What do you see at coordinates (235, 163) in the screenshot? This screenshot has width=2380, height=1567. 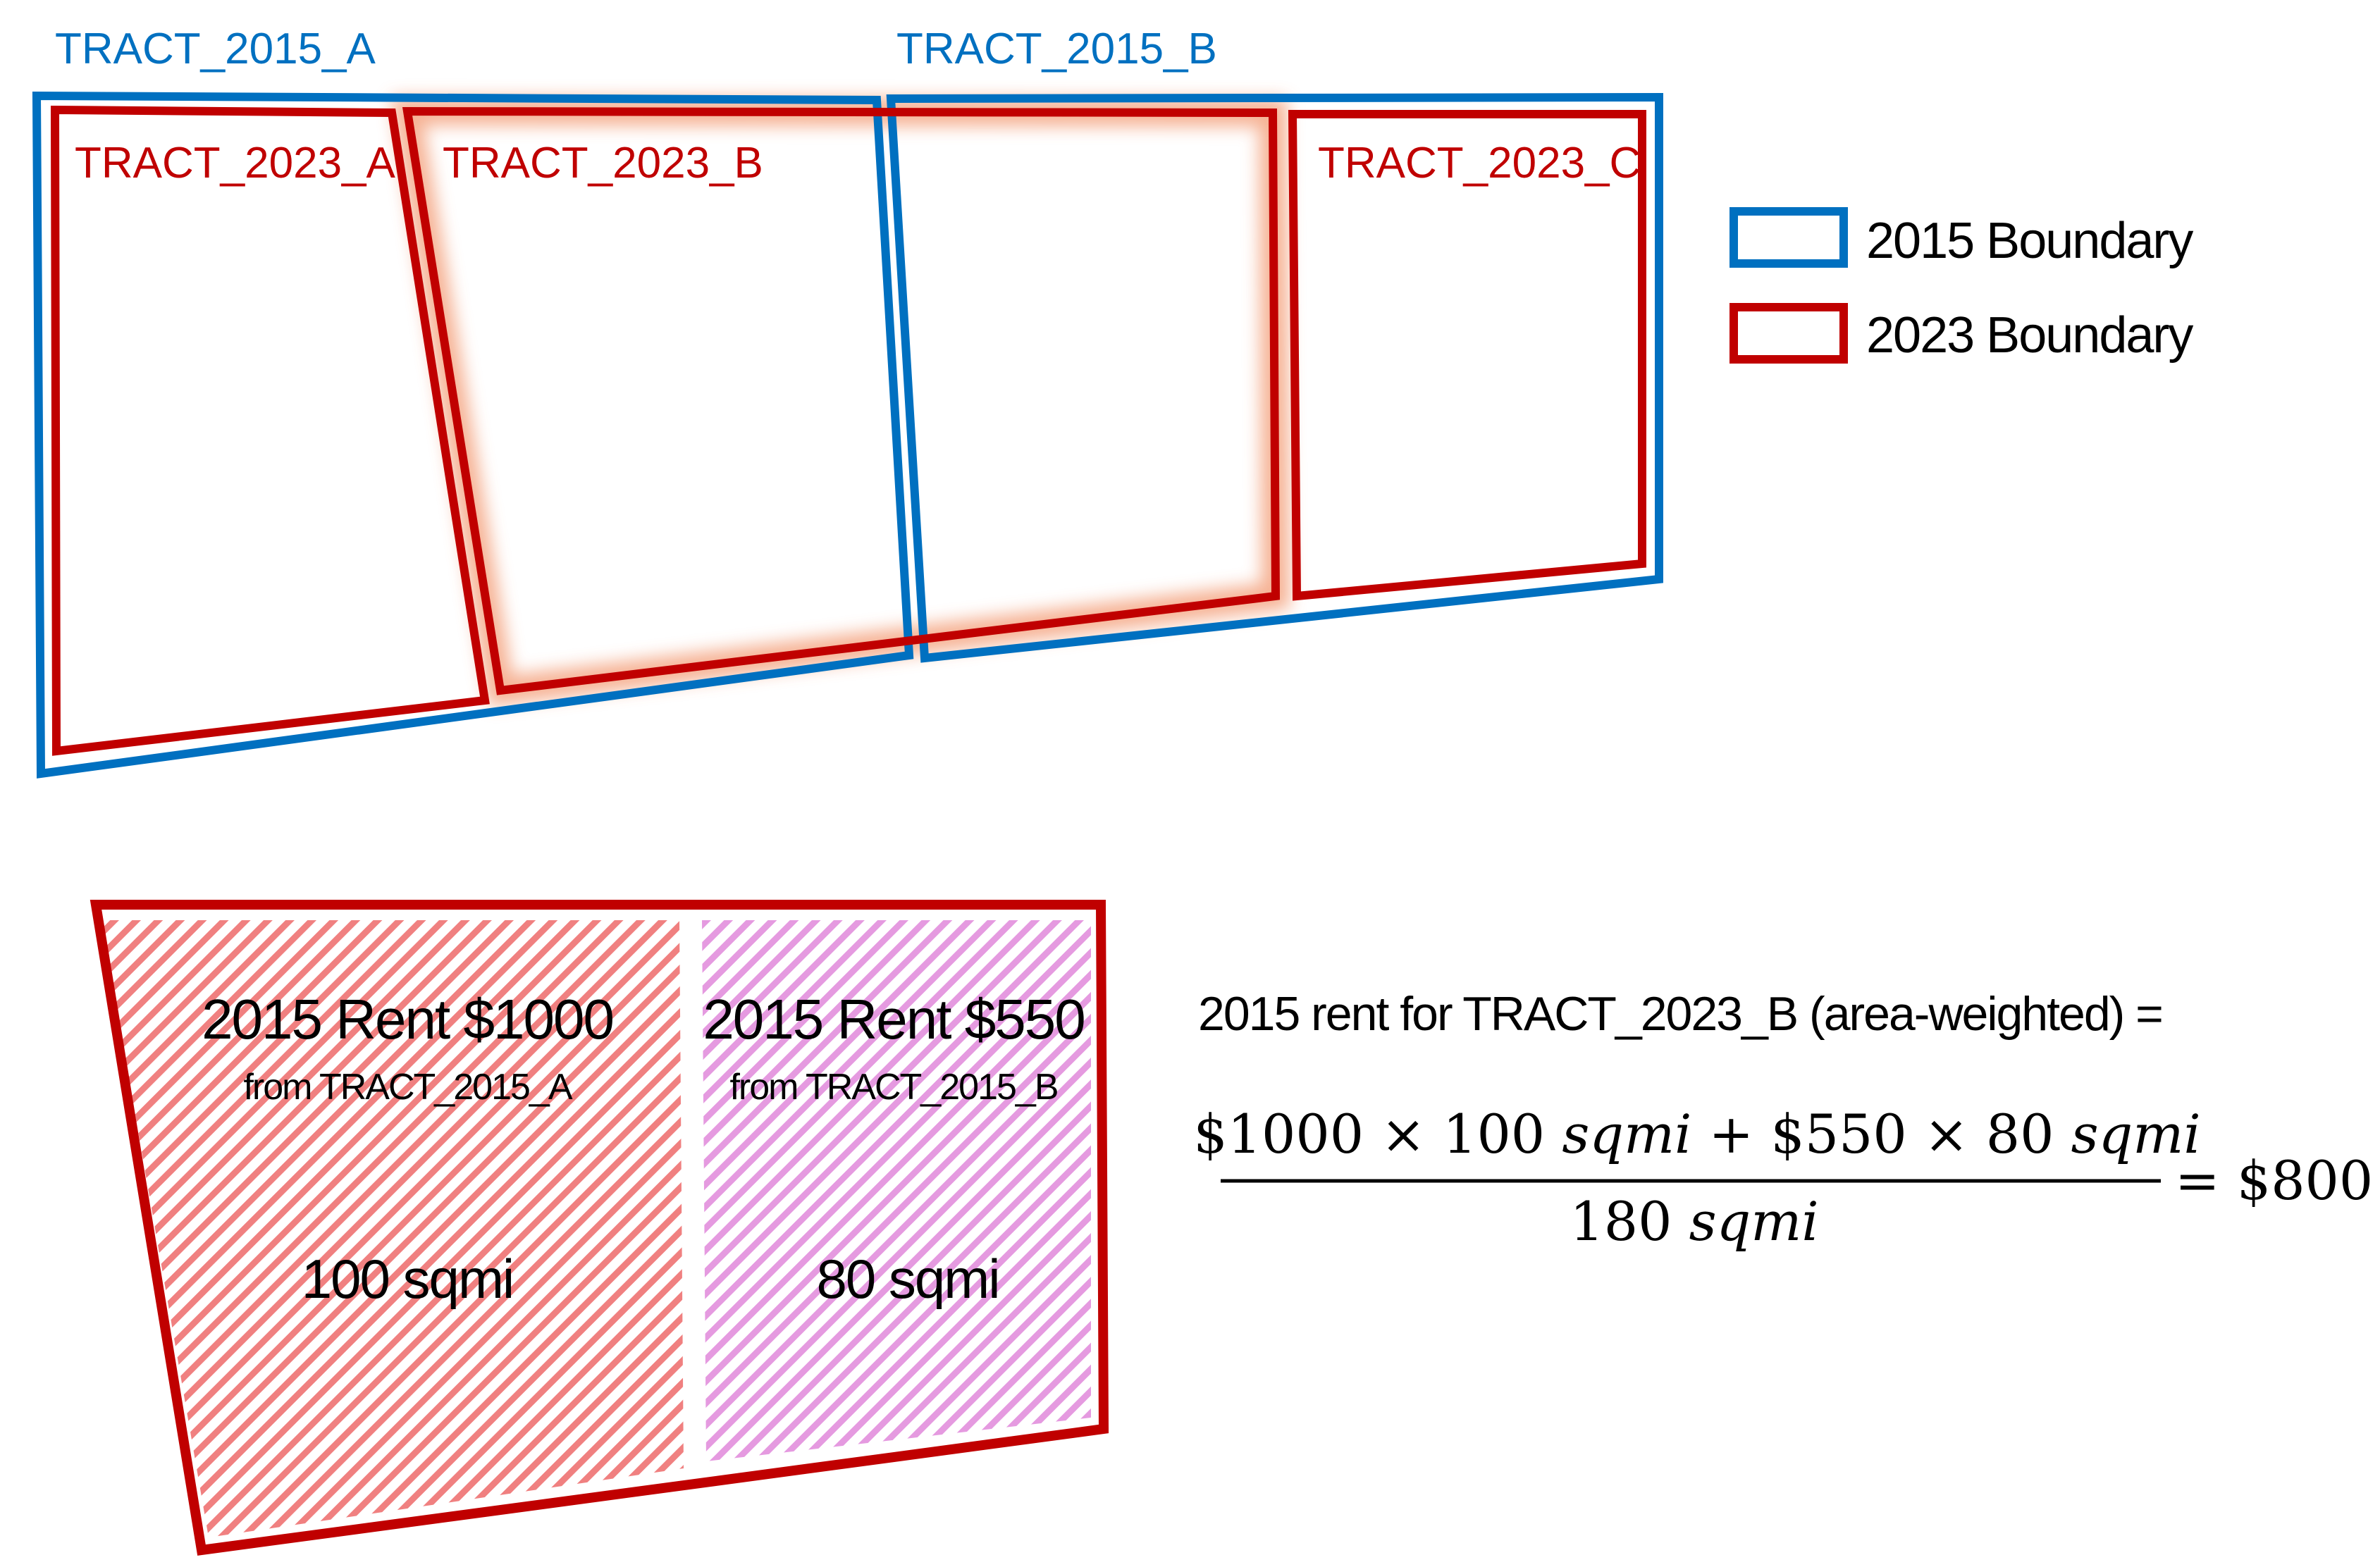 I see `tract-2023-a-label: TRACT_2023_A` at bounding box center [235, 163].